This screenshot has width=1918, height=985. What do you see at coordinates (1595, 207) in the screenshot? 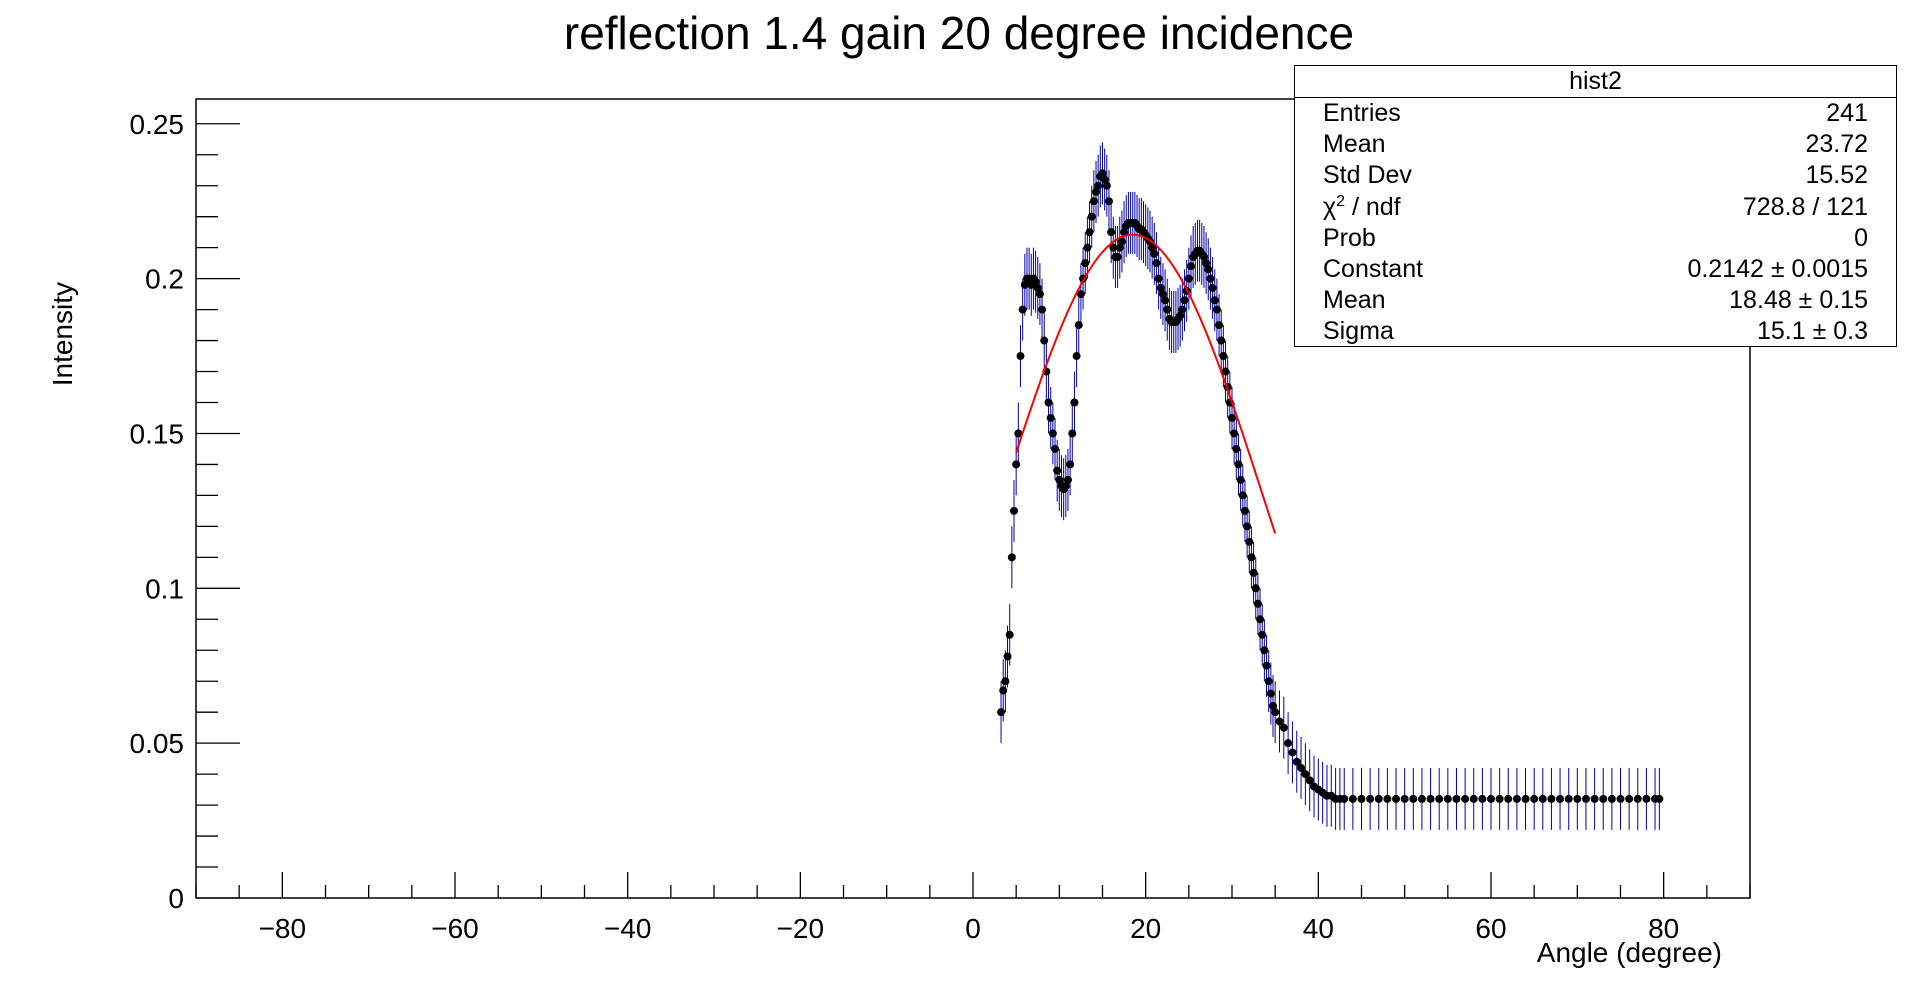
I see `stats-row: χ2 / ndf 728.8 / 121` at bounding box center [1595, 207].